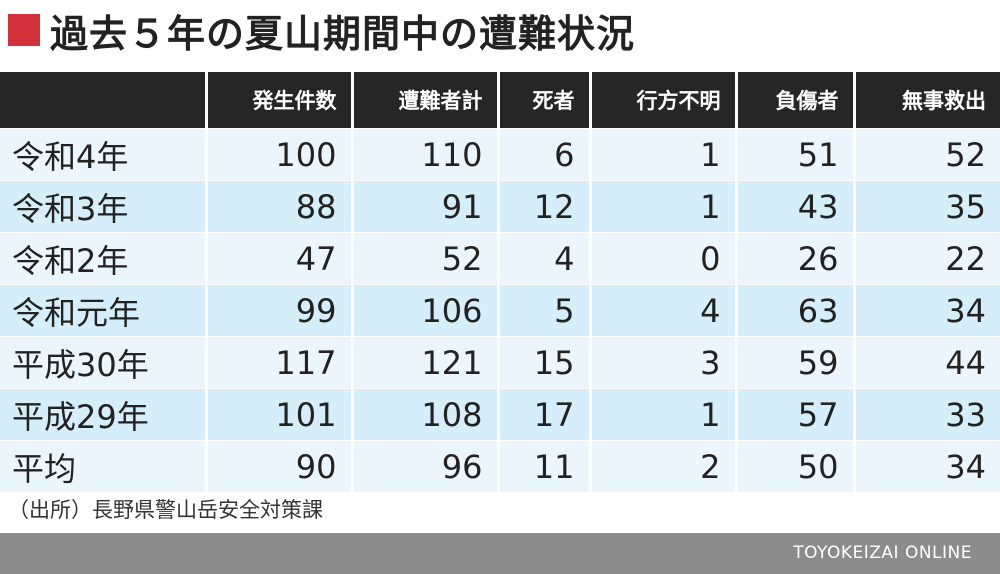  Describe the element at coordinates (104, 100) in the screenshot. I see `header-corner-cell` at that location.